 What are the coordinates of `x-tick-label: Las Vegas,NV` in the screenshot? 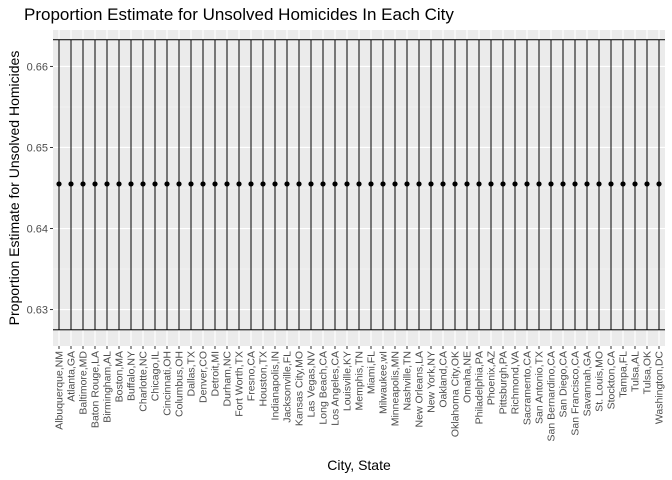 It's located at (312, 384).